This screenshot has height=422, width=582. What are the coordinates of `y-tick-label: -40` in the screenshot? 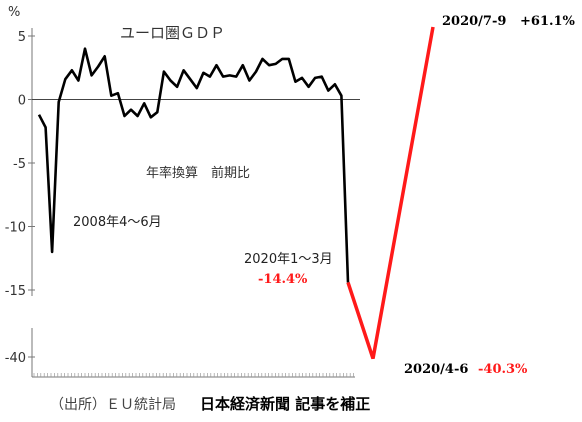 It's located at (15, 358).